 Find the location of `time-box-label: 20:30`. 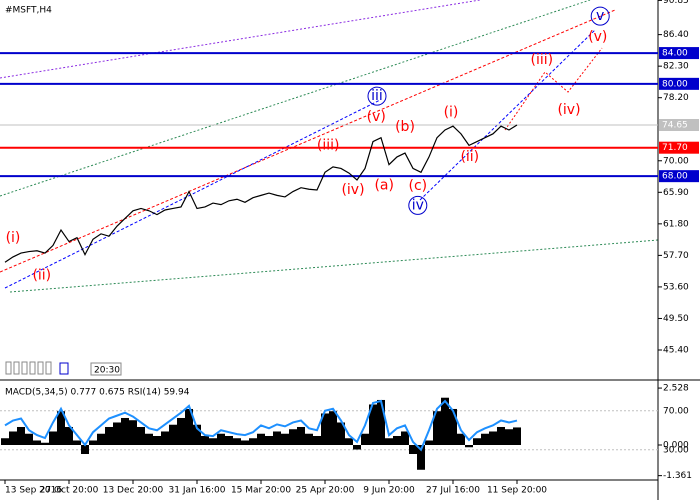

time-box-label: 20:30 is located at coordinates (107, 371).